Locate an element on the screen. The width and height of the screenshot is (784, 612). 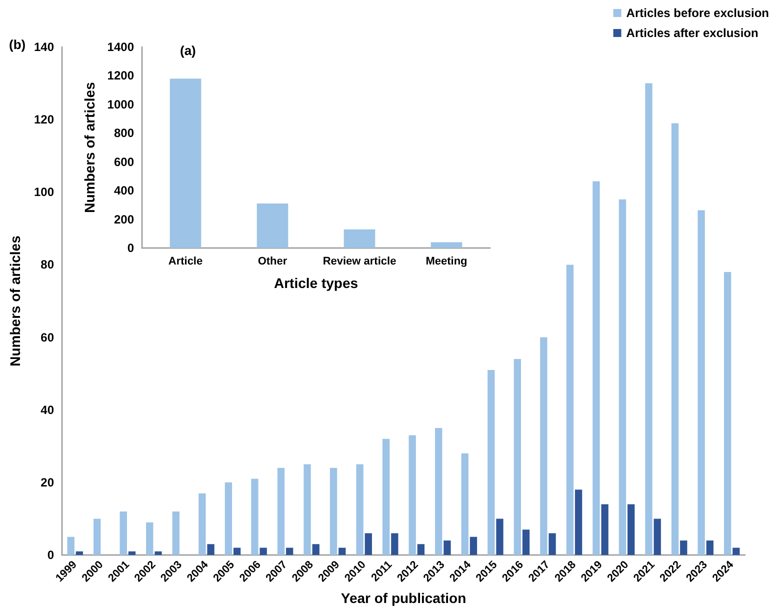
y-tick-label: 100 is located at coordinates (44, 192).